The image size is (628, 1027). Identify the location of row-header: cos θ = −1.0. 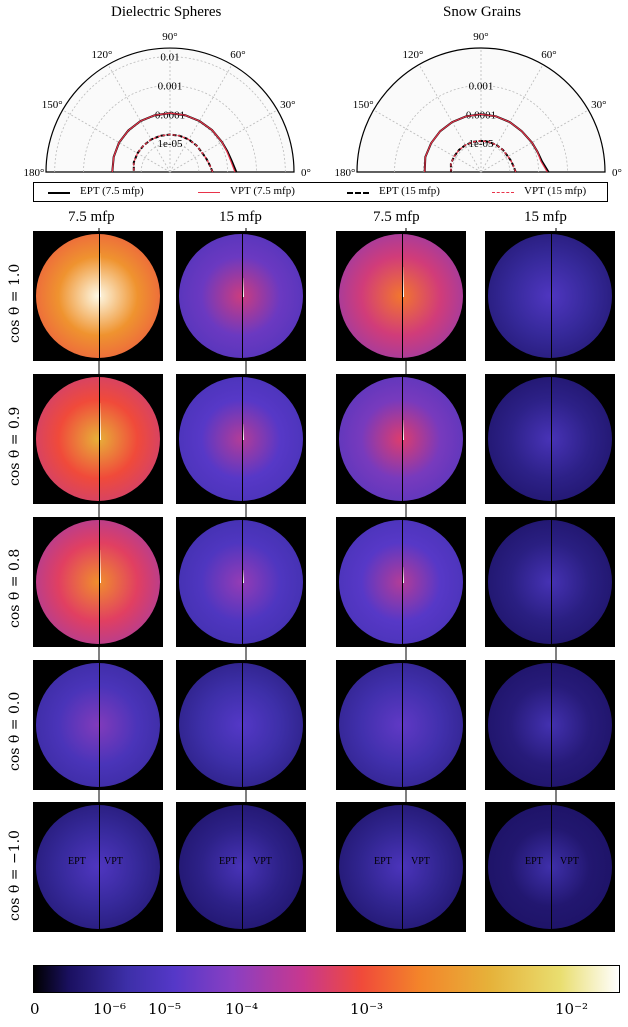
(15, 875).